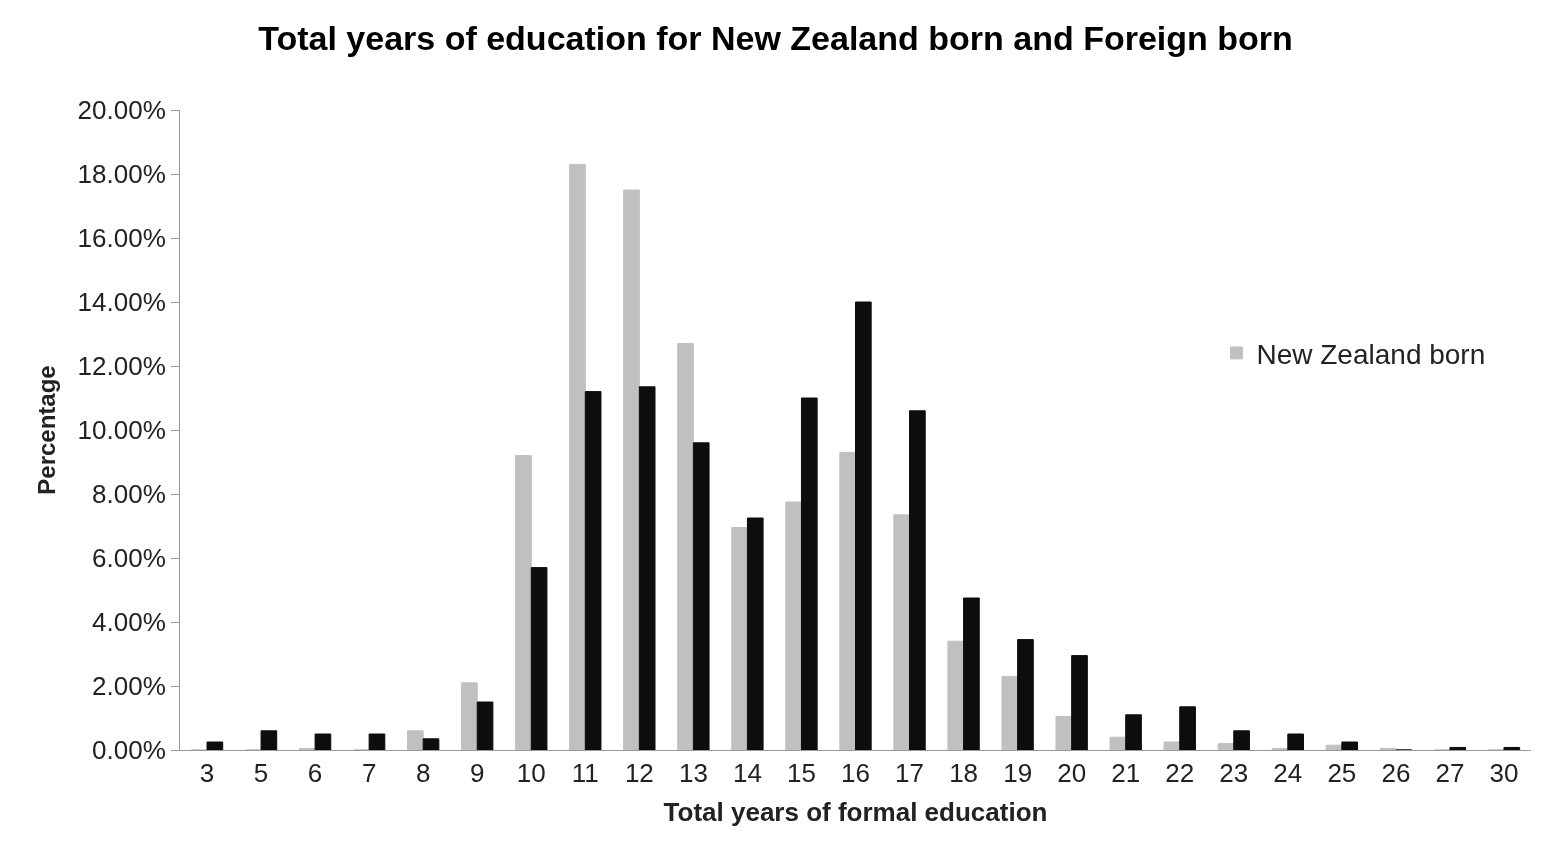  I want to click on y-tick-label: 2.00%, so click(129, 686).